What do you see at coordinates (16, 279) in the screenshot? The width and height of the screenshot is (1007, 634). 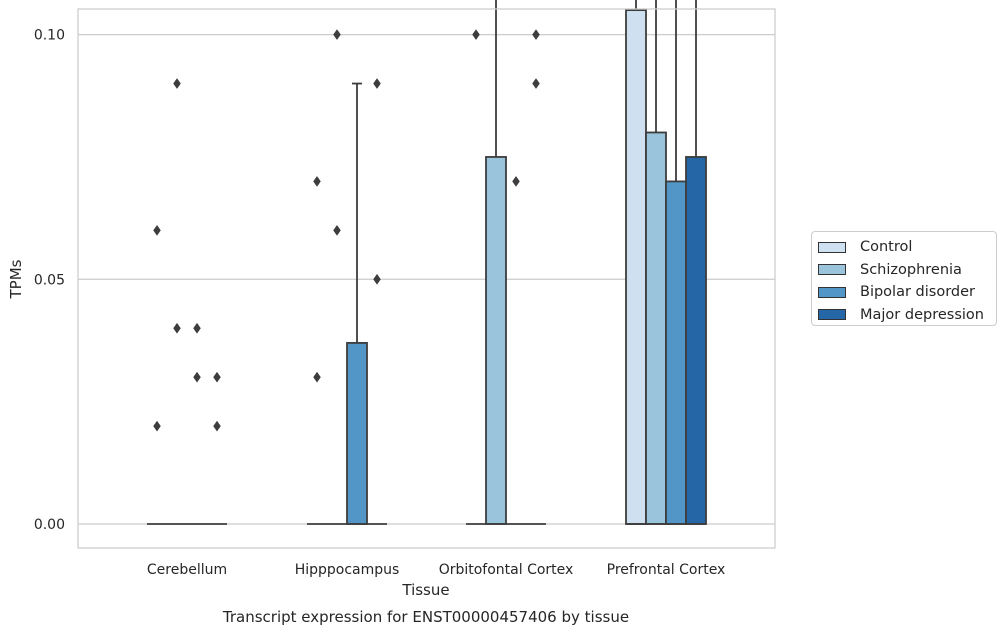 I see `y-axis-label: TPMs` at bounding box center [16, 279].